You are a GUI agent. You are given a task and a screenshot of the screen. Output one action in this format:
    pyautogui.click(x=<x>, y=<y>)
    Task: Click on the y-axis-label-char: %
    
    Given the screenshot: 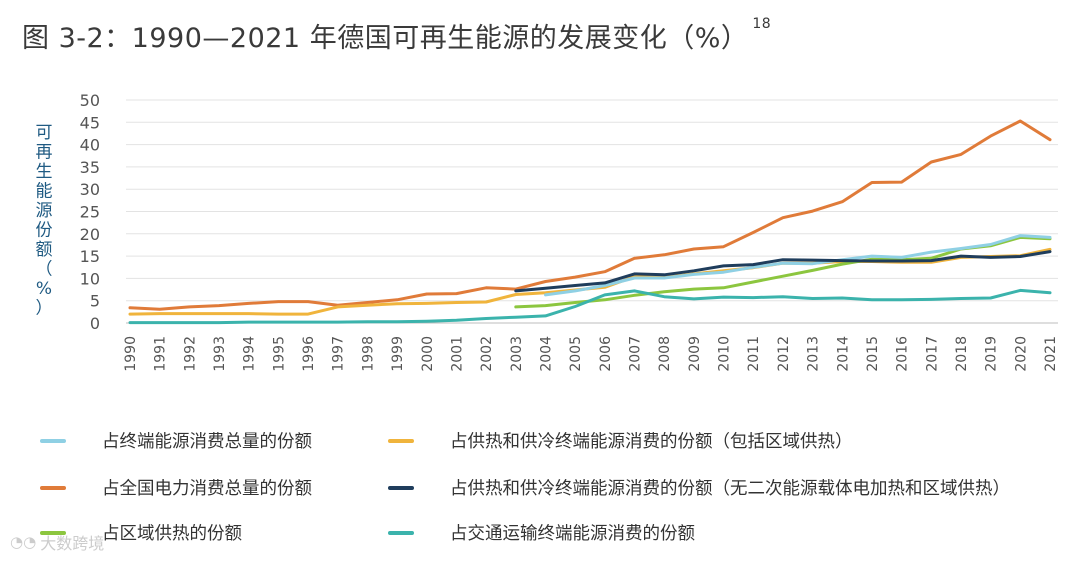 What is the action you would take?
    pyautogui.click(x=44, y=289)
    